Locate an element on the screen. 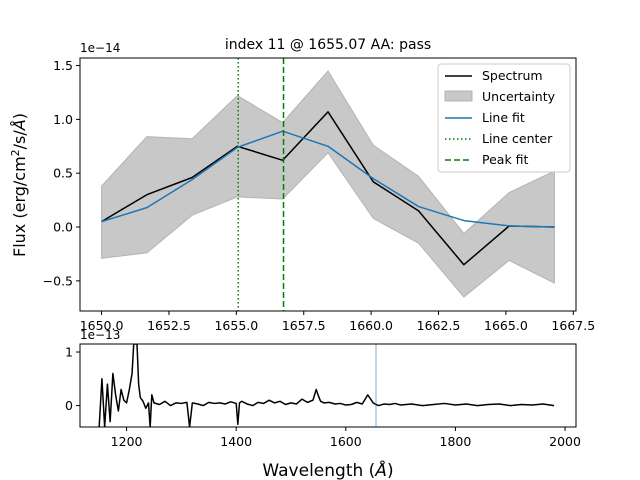  bottom-x-ticks: 1200 1400 1600 1800 2000 is located at coordinates (346, 438).